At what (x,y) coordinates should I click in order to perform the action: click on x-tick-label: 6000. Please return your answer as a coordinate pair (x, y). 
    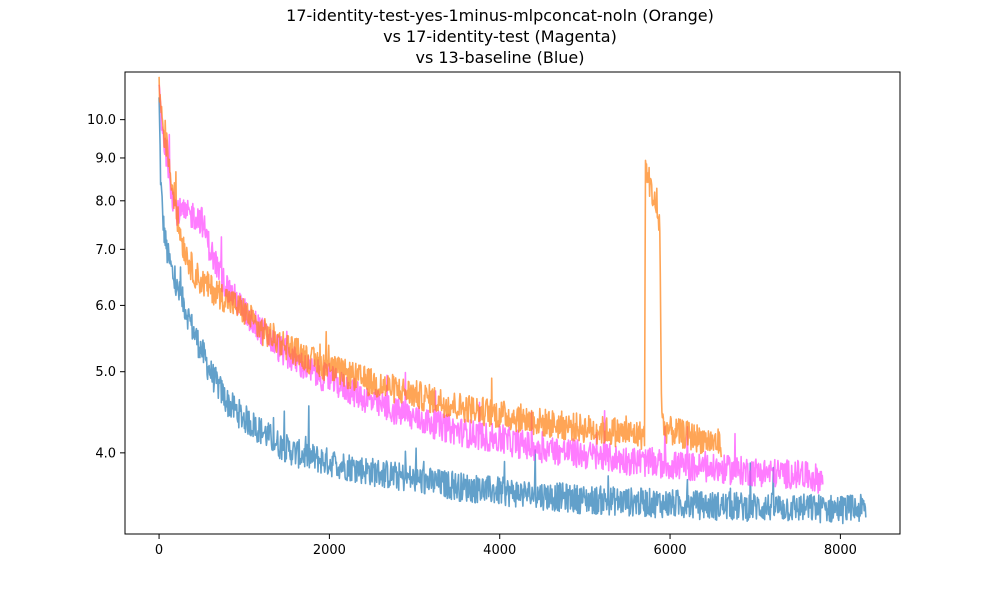
    Looking at the image, I should click on (670, 550).